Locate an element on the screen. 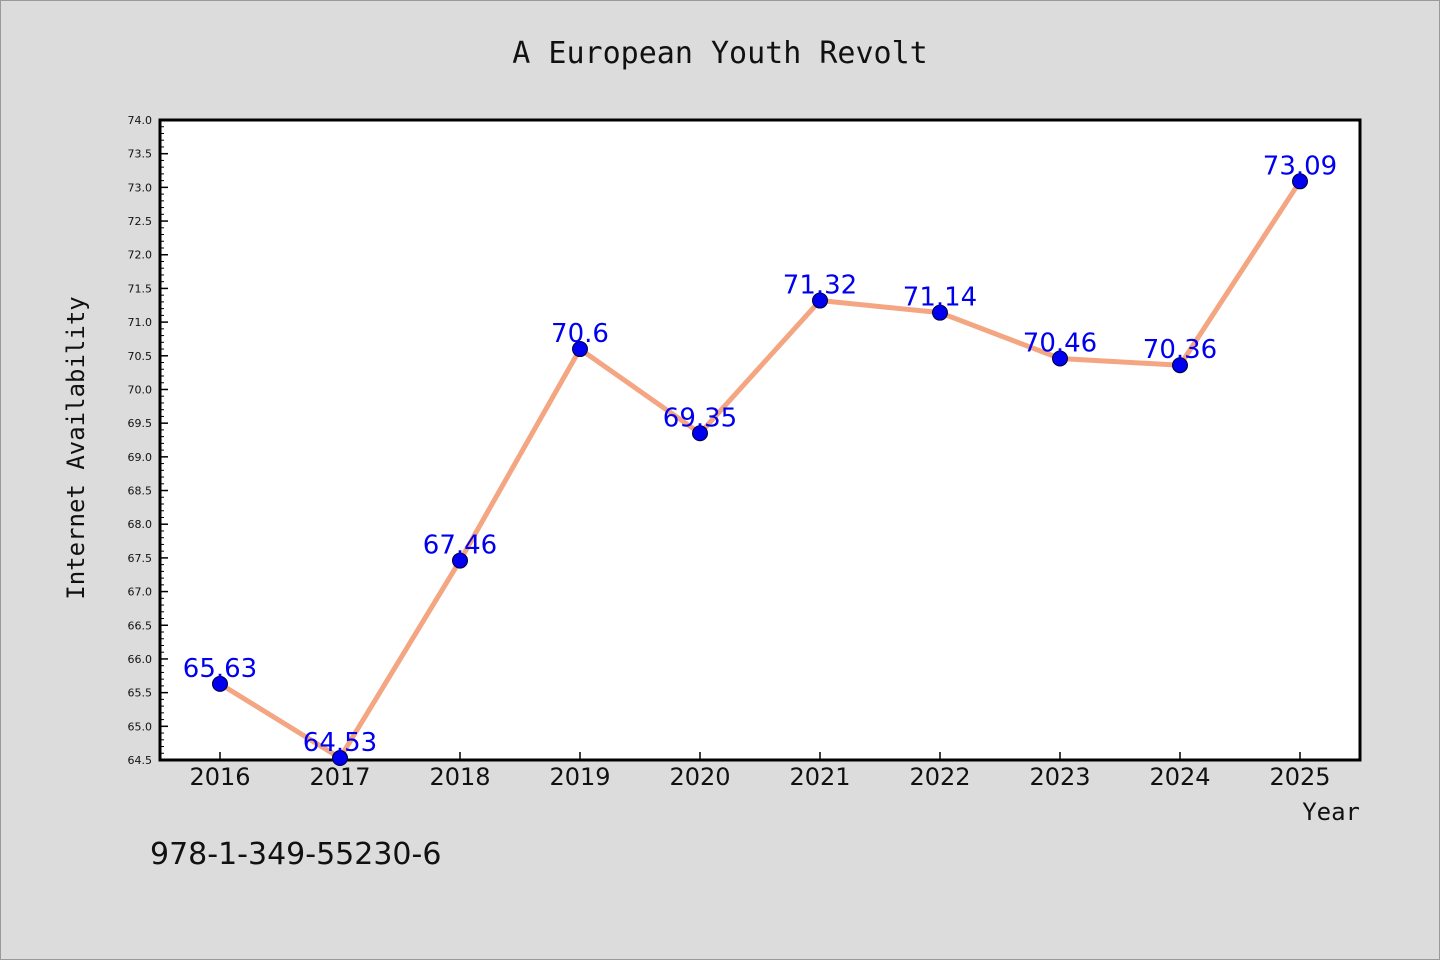 The image size is (1440, 960). y-tick-label: 67.5 is located at coordinates (140, 558).